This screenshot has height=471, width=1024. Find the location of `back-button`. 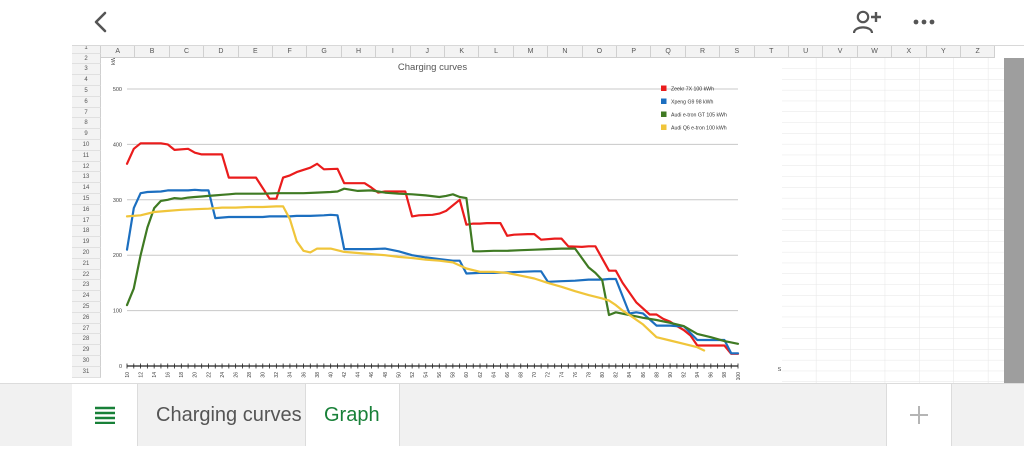

back-button is located at coordinates (101, 22).